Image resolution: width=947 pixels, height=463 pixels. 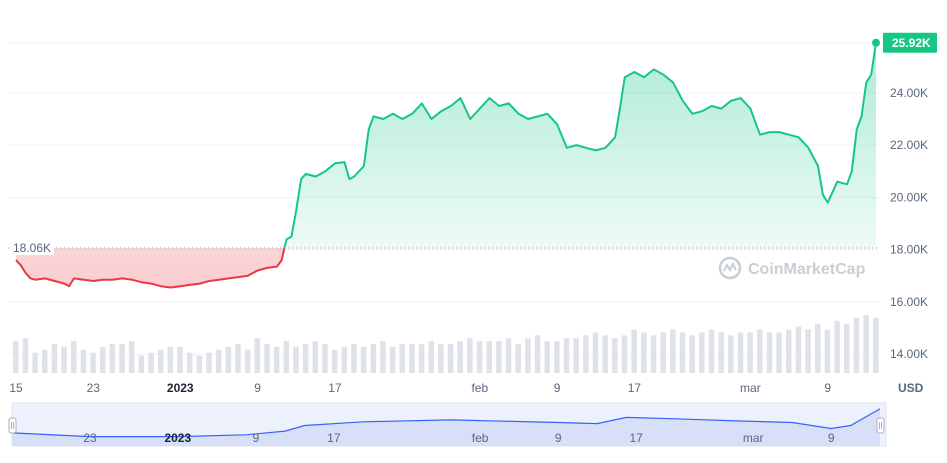 I want to click on range-navigator: 23 2023 9 17 feb 9 17 mar 9, so click(x=447, y=424).